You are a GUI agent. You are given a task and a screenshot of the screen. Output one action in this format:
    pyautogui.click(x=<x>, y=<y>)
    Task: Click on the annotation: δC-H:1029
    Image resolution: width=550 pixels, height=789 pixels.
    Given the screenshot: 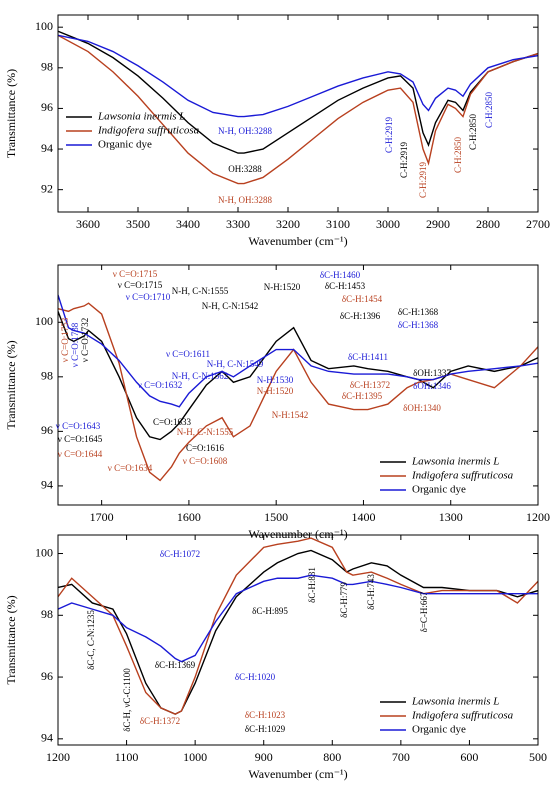 What is the action you would take?
    pyautogui.click(x=265, y=729)
    